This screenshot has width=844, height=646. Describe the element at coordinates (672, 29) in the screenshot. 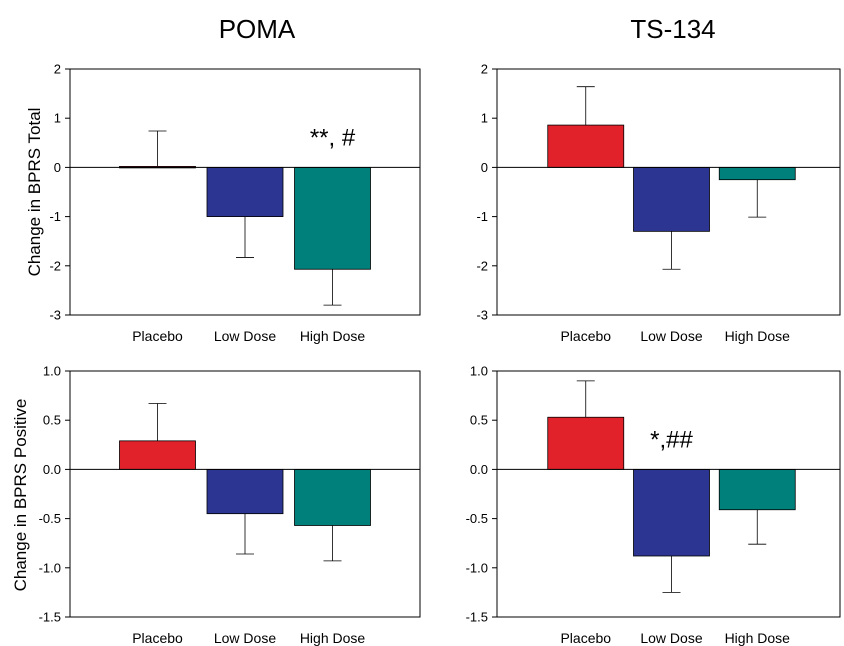

I see `column-title-ts134: TS-134` at that location.